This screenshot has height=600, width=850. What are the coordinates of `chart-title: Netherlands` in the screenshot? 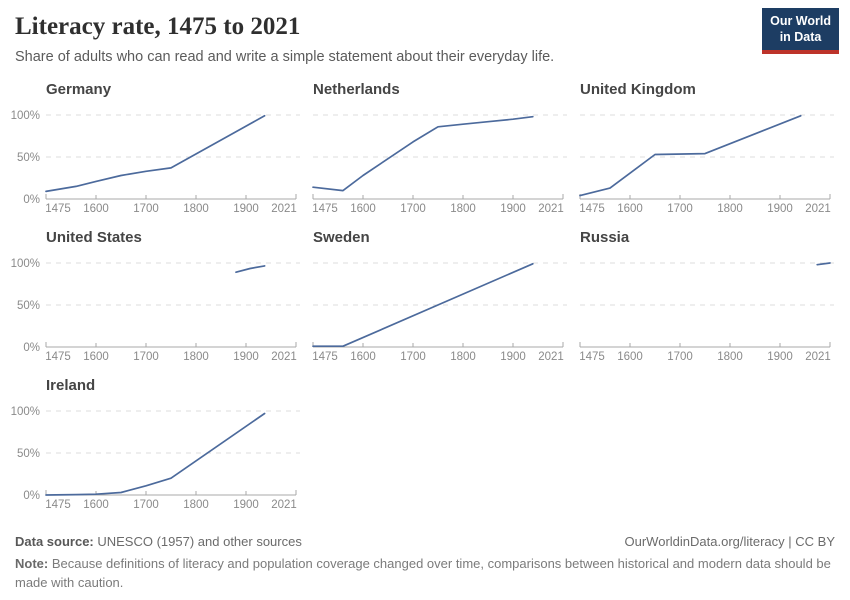 It's located at (356, 89).